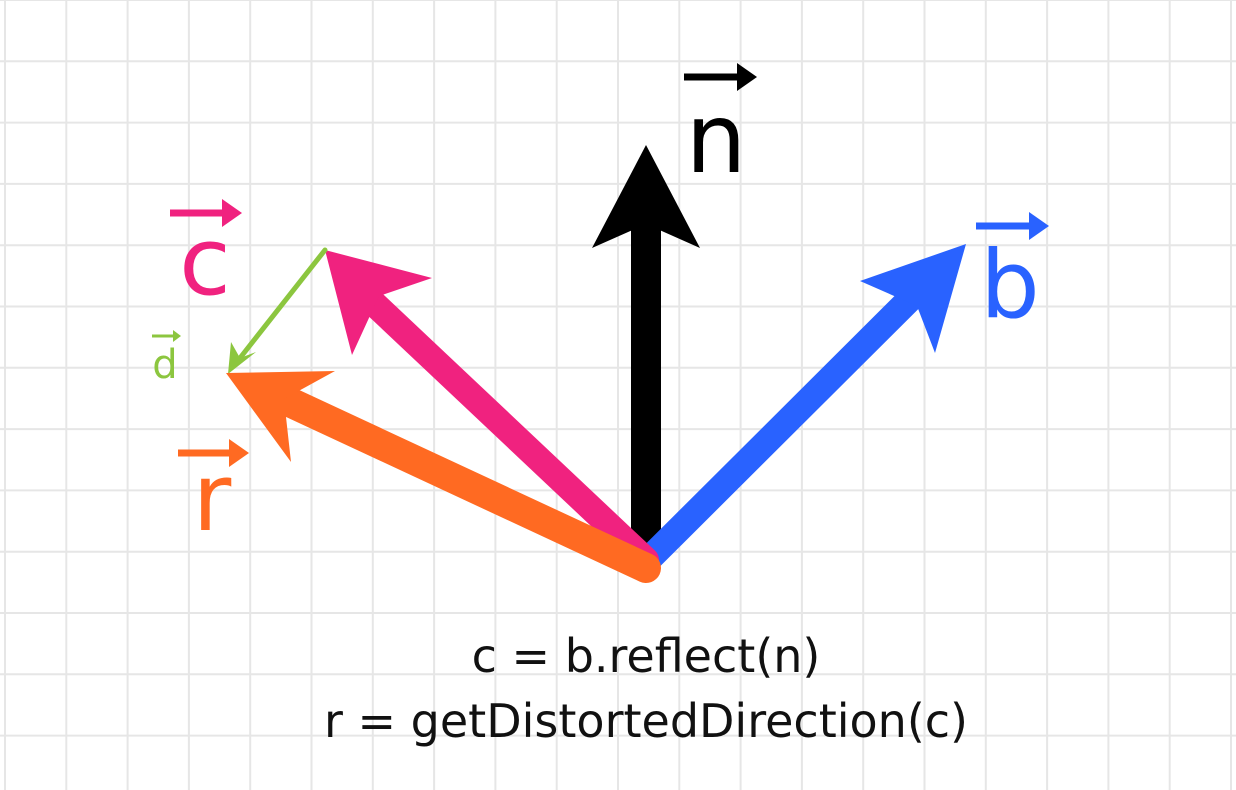 This screenshot has height=790, width=1236. I want to click on label-r: r, so click(213, 496).